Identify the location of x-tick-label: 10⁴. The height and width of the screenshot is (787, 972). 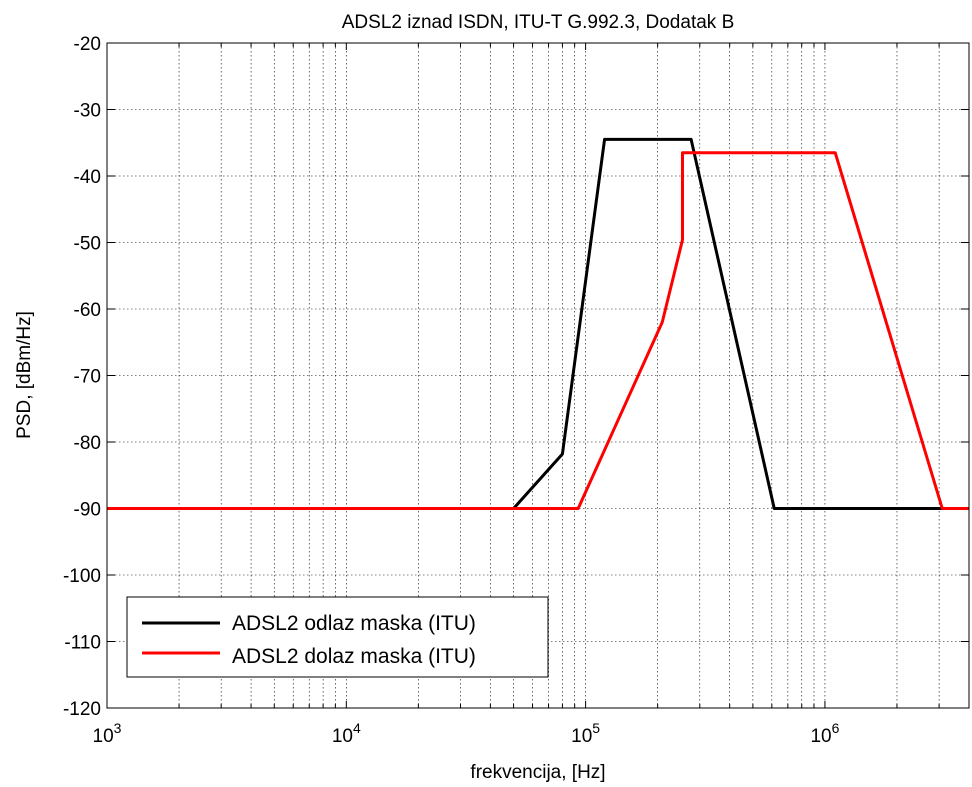
(346, 733).